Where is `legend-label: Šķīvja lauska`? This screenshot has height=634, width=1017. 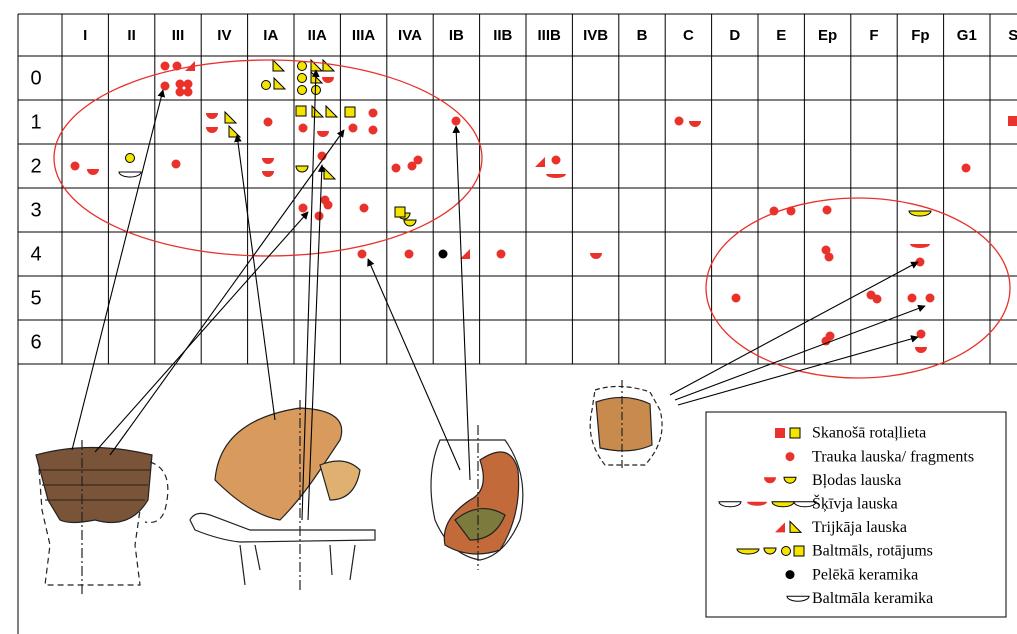
legend-label: Šķīvja lauska is located at coordinates (855, 502).